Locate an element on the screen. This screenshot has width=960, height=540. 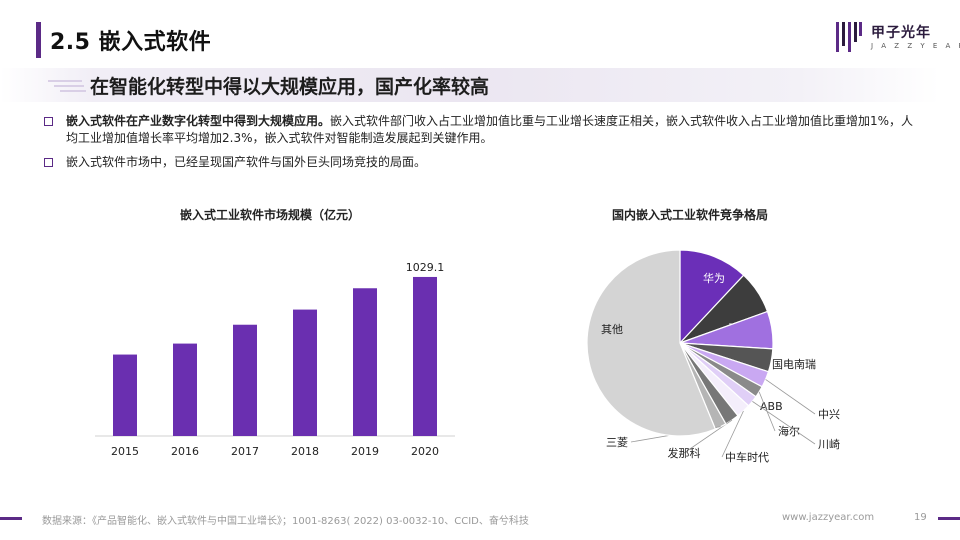
x-tick-label: 2019 is located at coordinates (365, 451).